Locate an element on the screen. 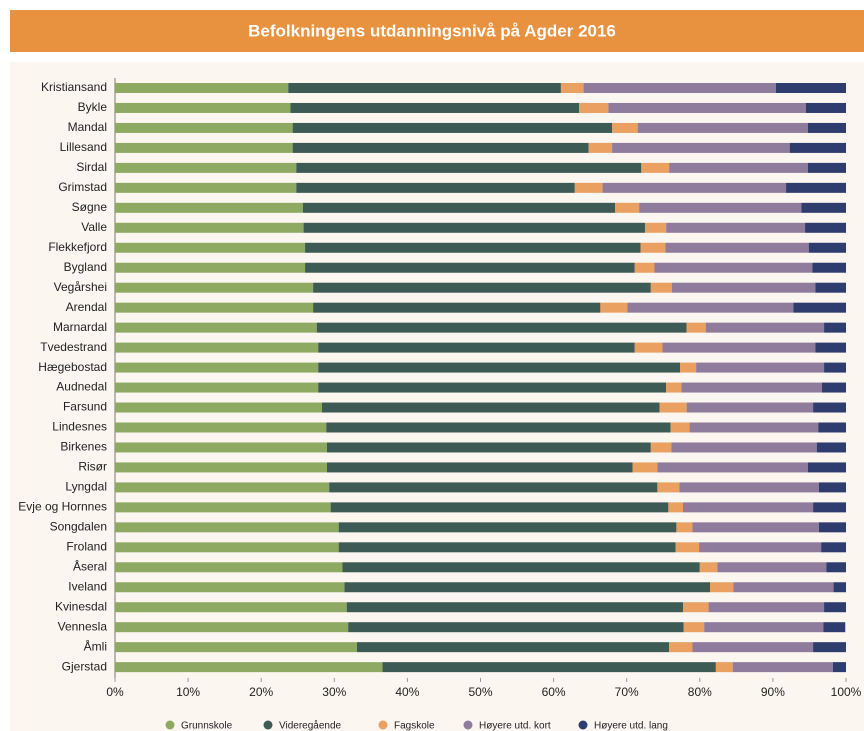 This screenshot has width=864, height=731. y-tick-label: Vegårshei is located at coordinates (80, 287).